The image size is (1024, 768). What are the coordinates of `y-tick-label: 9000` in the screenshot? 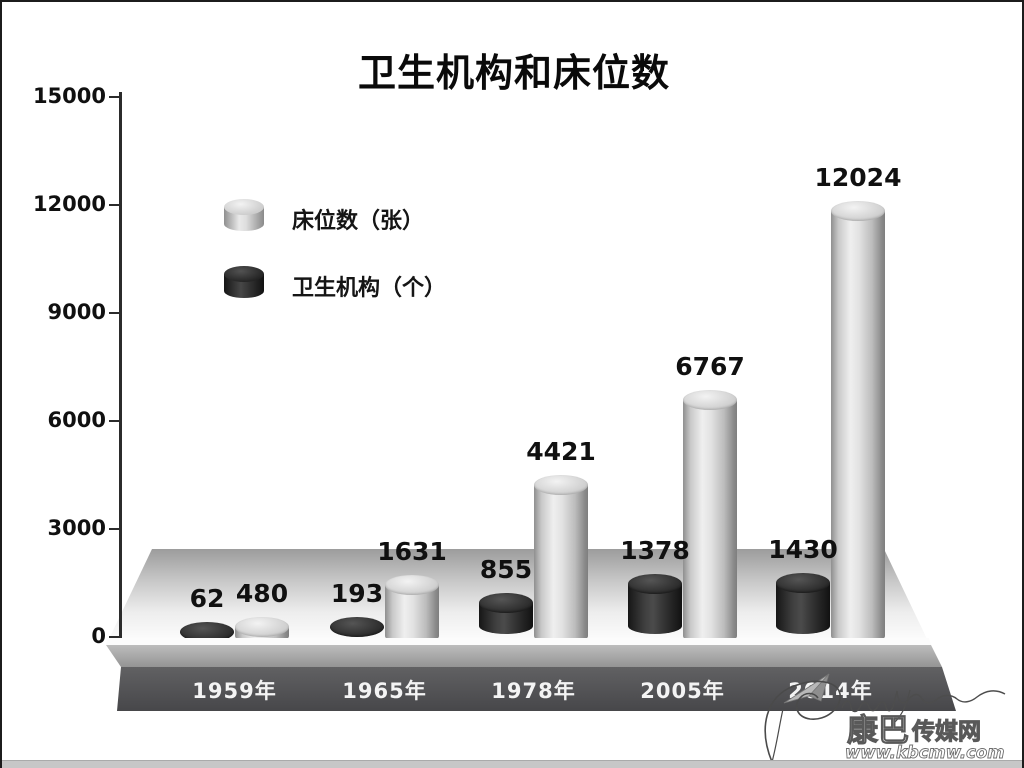 It's located at (76, 312).